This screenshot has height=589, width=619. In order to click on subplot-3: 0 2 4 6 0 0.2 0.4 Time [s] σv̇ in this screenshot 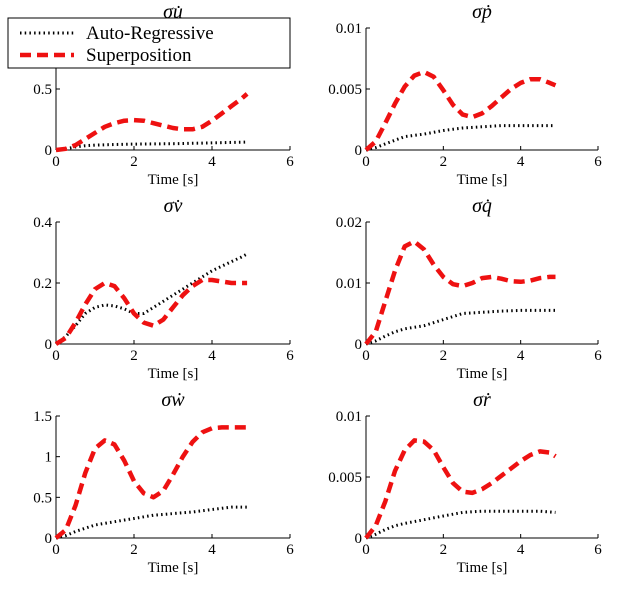, I will do `click(163, 288)`.